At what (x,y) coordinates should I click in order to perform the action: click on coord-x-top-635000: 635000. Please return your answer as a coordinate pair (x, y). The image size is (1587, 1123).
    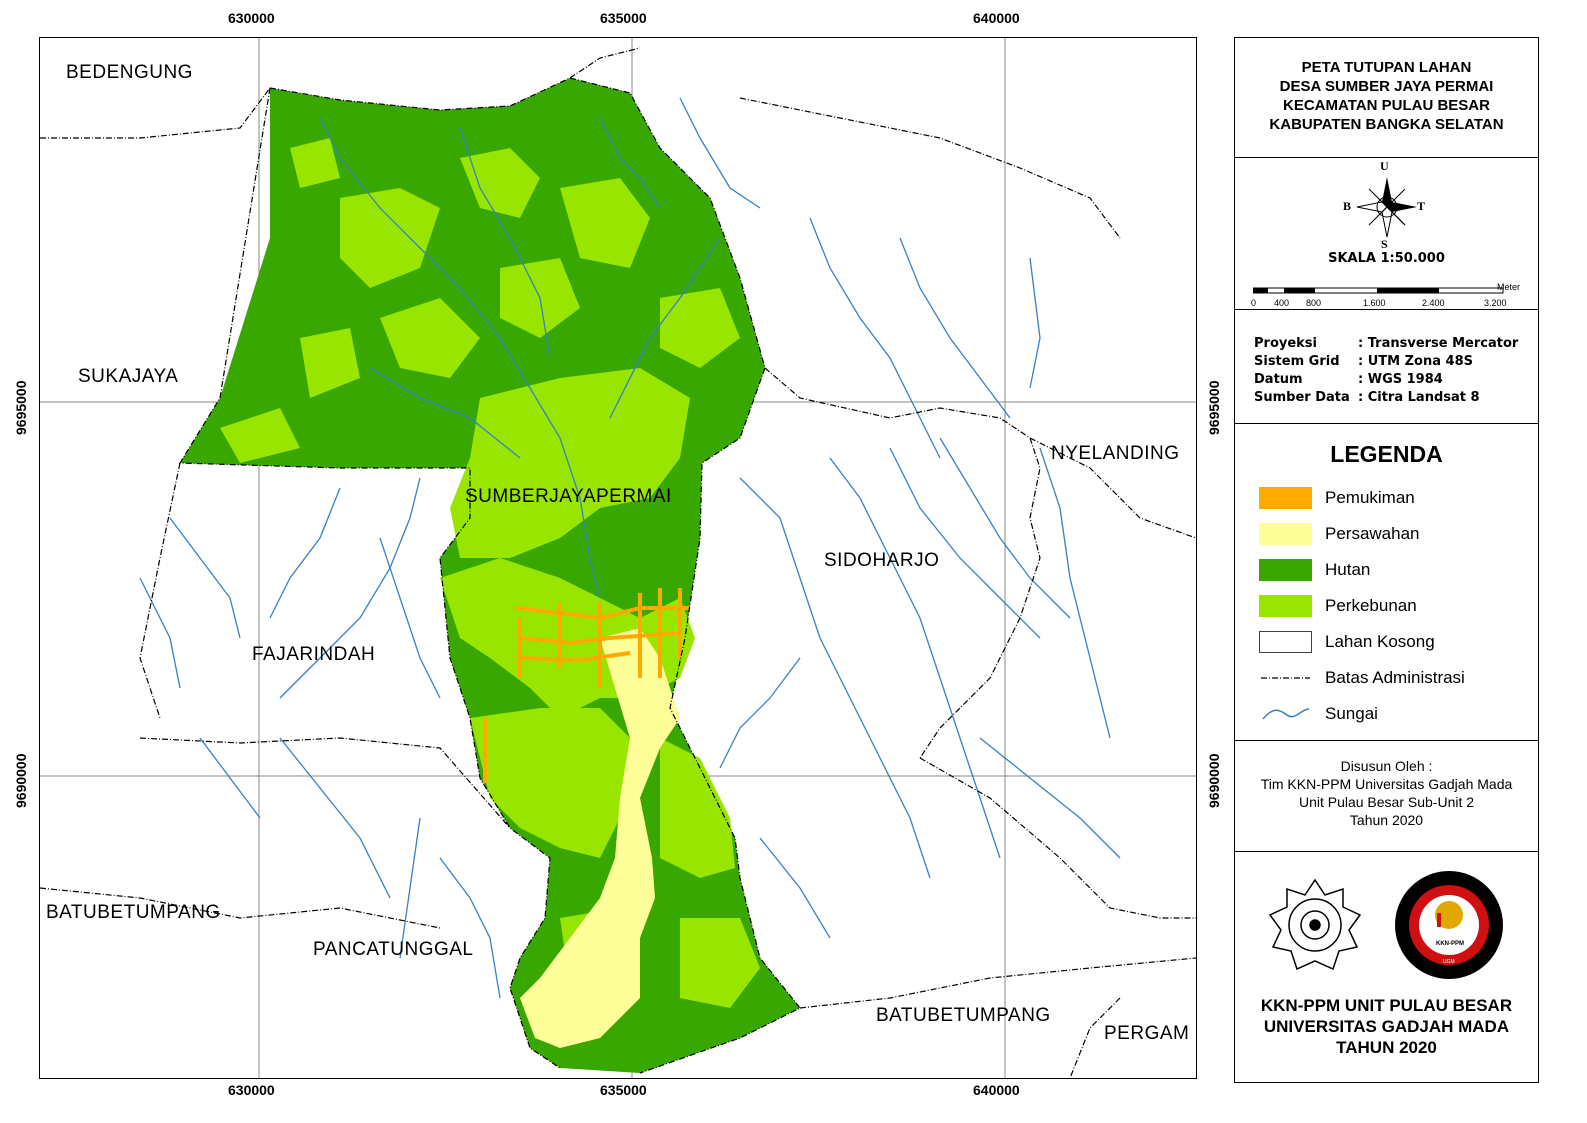
    Looking at the image, I should click on (623, 18).